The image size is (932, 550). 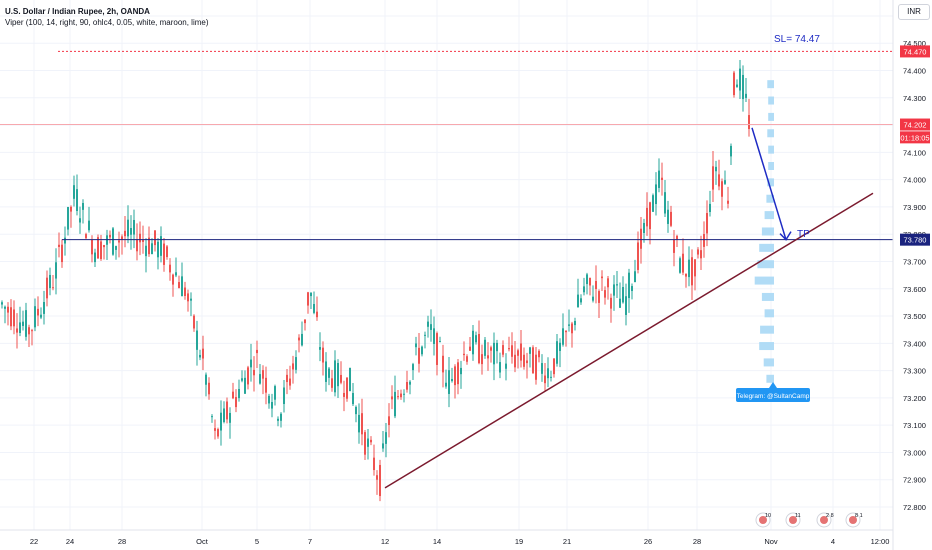 What do you see at coordinates (914, 71) in the screenshot?
I see `price-tick-label: 74.400` at bounding box center [914, 71].